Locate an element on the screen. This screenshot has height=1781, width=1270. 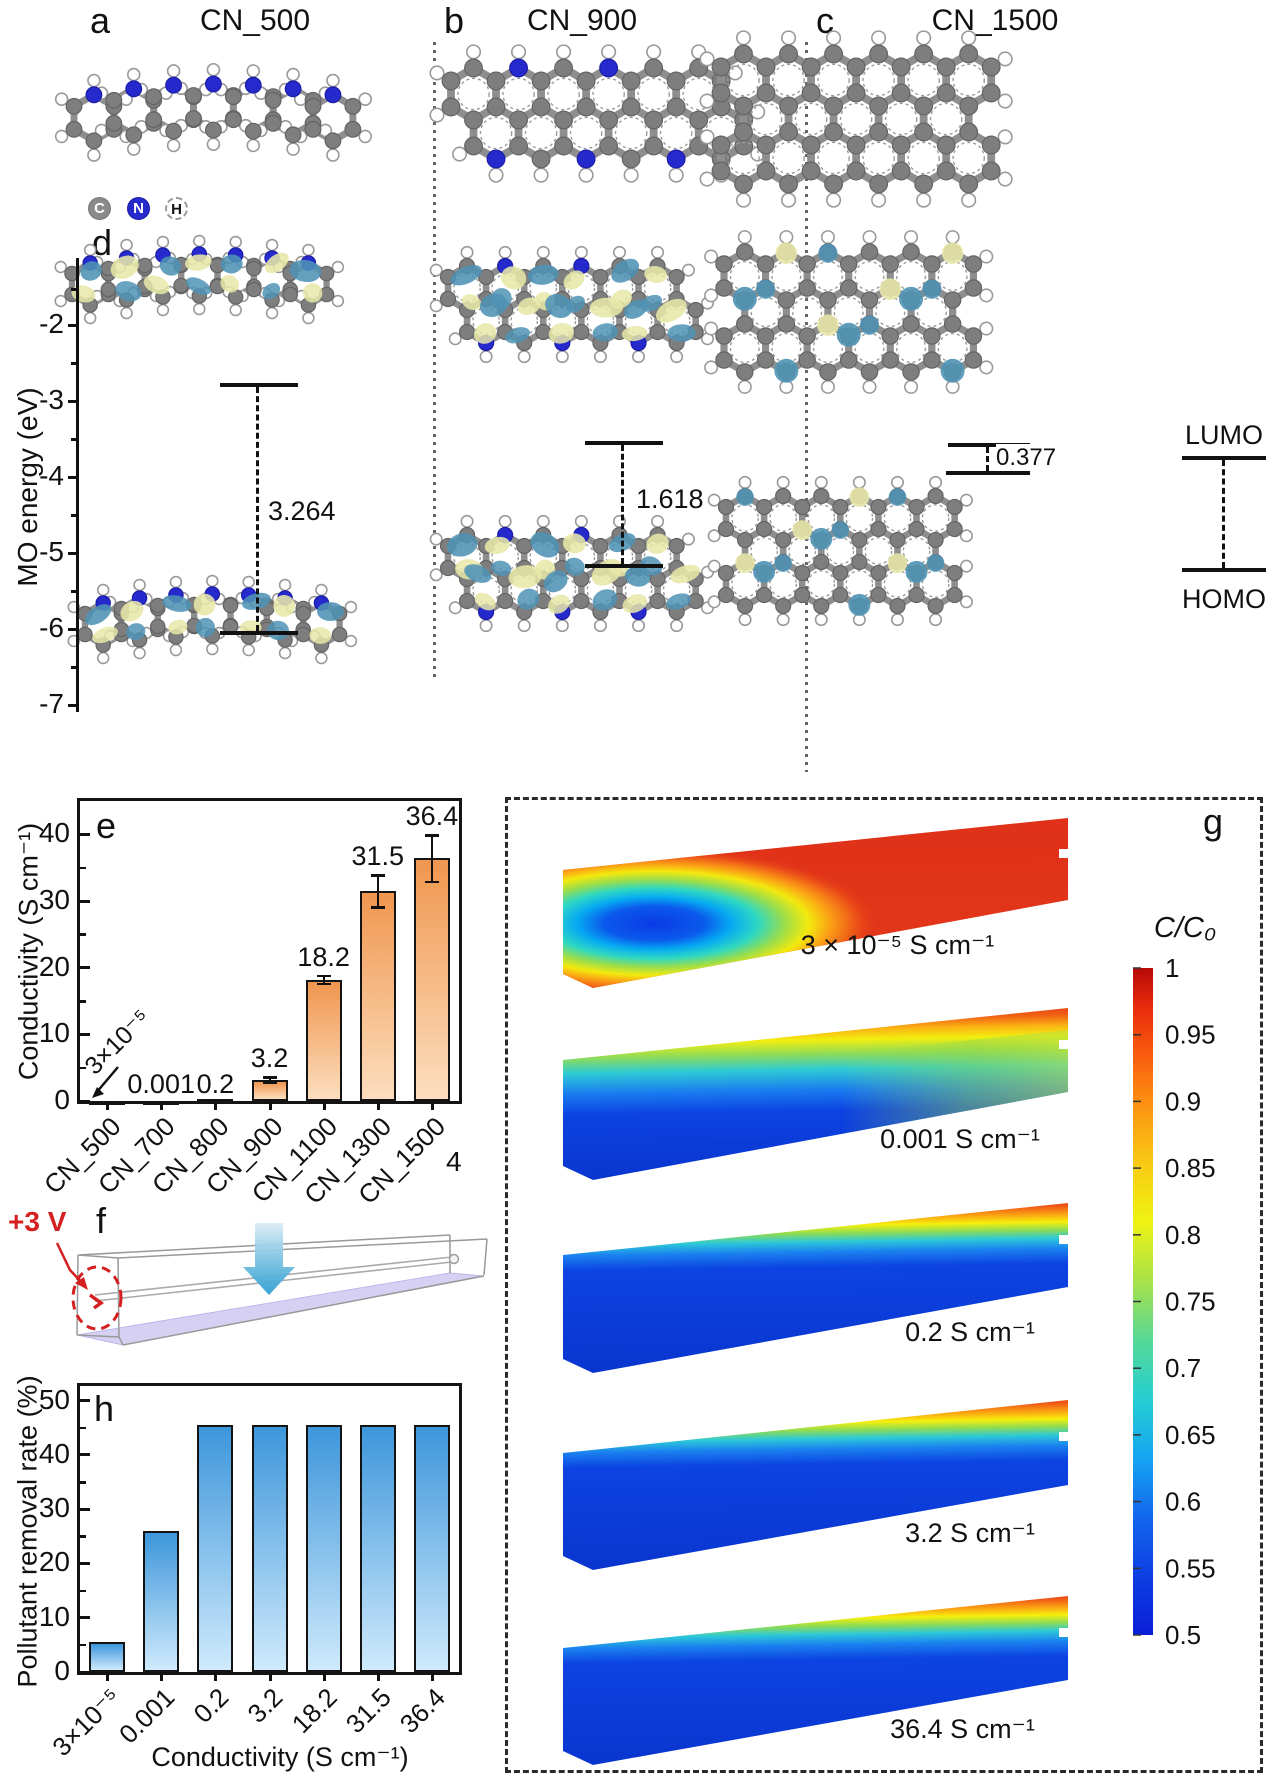
annotation-arrow is located at coordinates (105, 1082).